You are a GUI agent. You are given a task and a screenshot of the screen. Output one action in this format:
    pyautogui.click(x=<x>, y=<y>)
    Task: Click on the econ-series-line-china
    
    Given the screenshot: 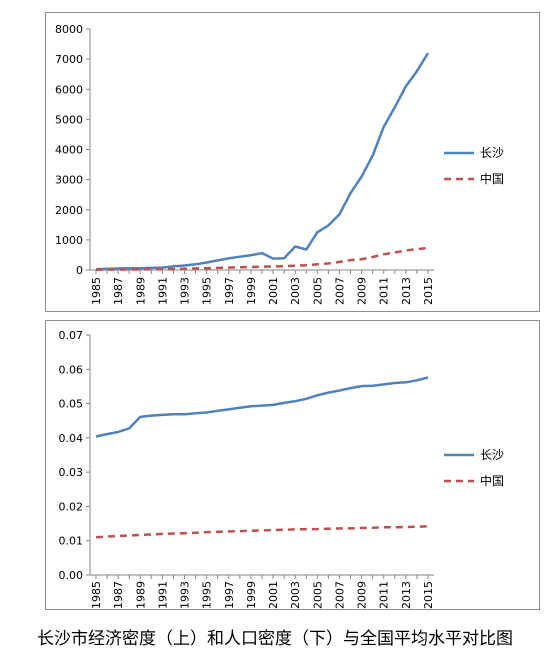 What is the action you would take?
    pyautogui.click(x=262, y=258)
    